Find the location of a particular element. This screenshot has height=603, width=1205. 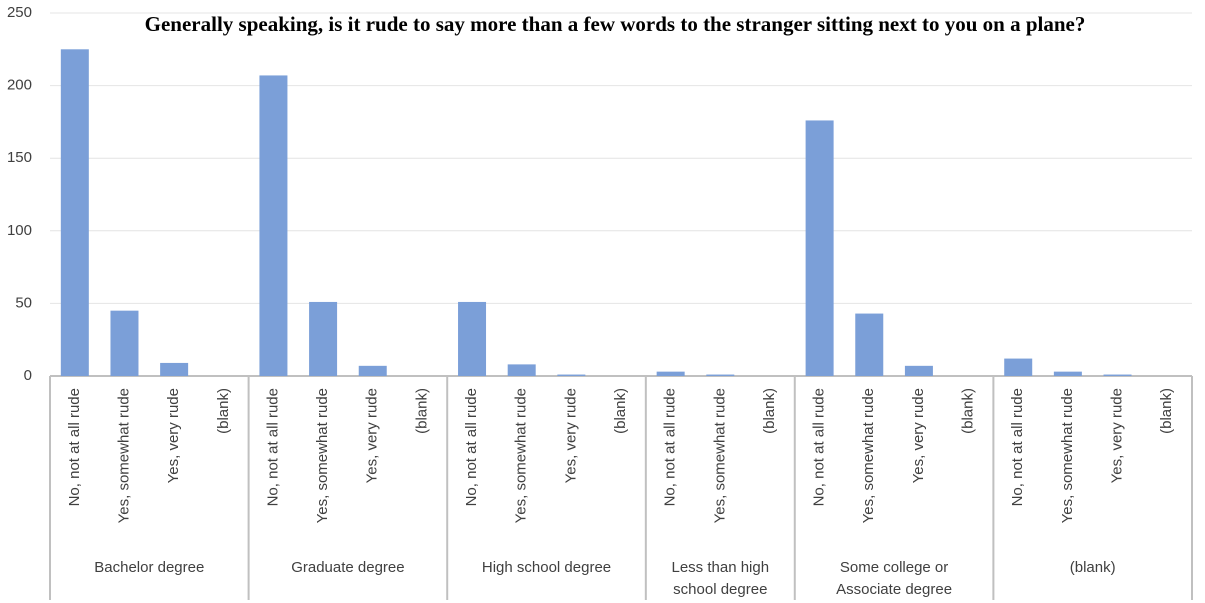

group-label: Graduate degree is located at coordinates (348, 567).